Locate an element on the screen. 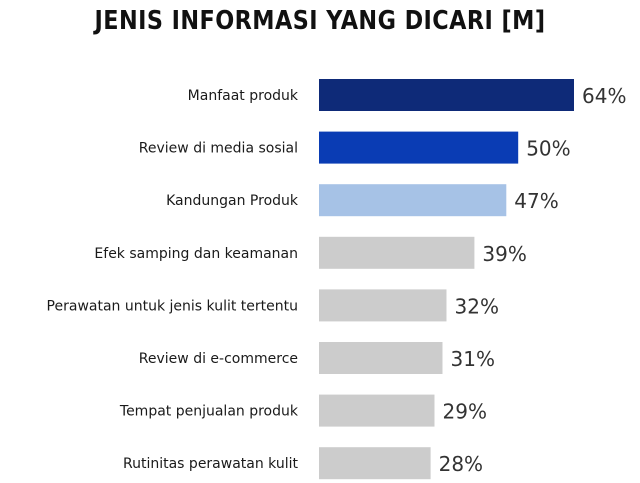  category-label-4: Perawatan untuk jenis kulit tertentu is located at coordinates (172, 306).